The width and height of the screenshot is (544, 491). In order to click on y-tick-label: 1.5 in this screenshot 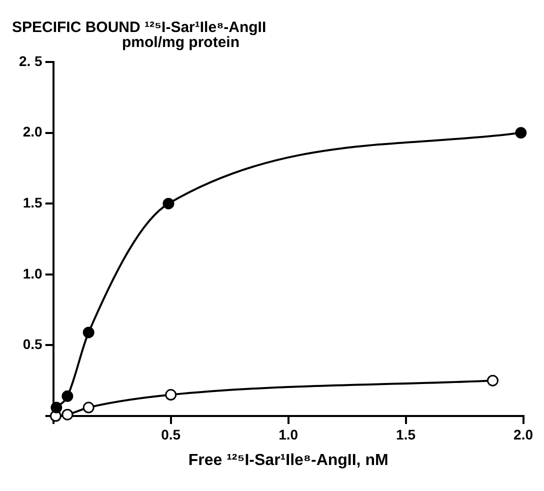, I will do `click(32, 202)`.